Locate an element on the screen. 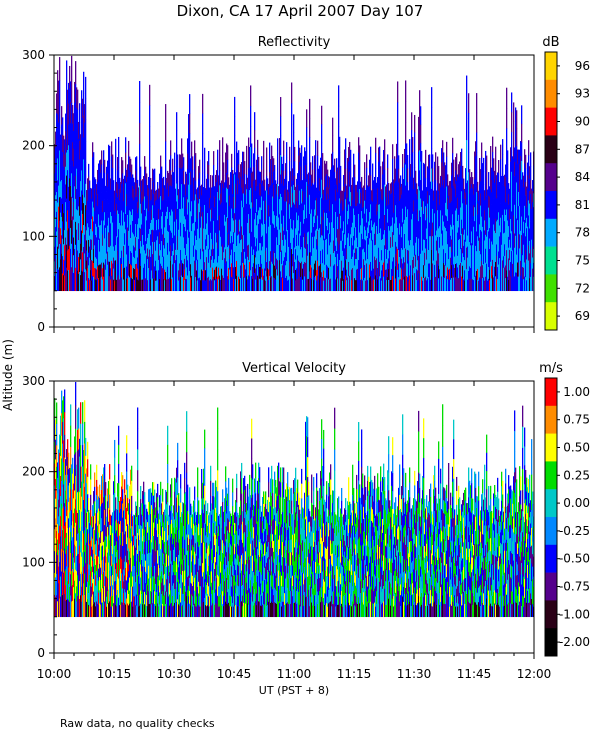 The height and width of the screenshot is (750, 600). colorbar-label: 96 is located at coordinates (582, 66).